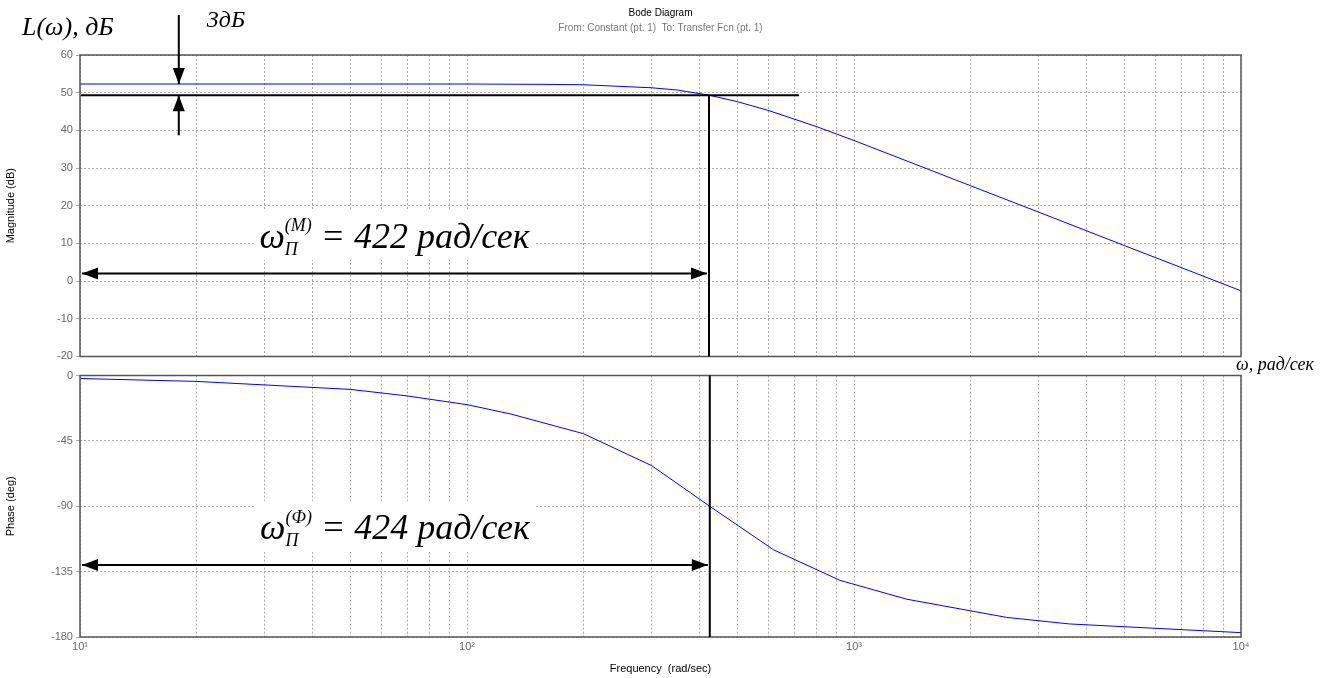 This screenshot has width=1330, height=678. What do you see at coordinates (66, 91) in the screenshot?
I see `y-tick-label: 50` at bounding box center [66, 91].